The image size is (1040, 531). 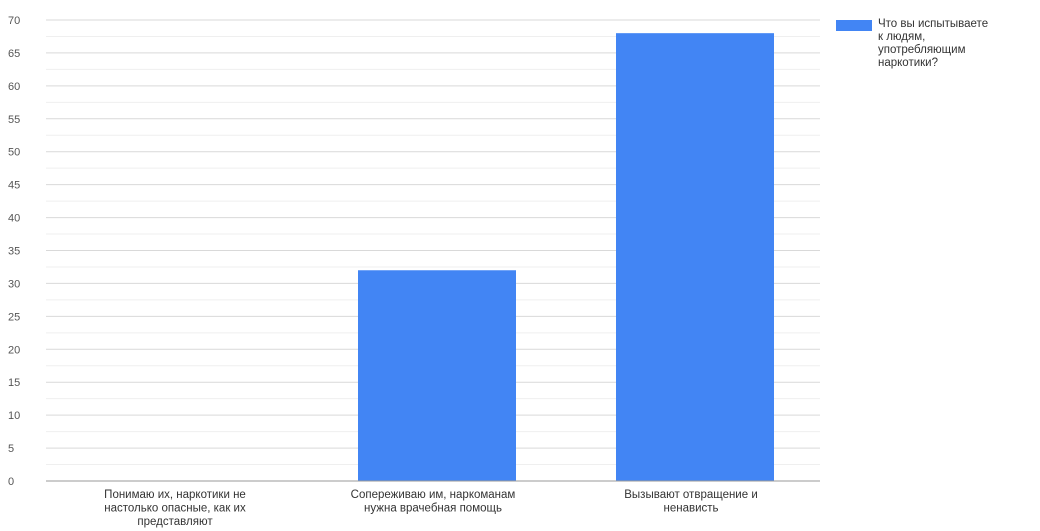 What do you see at coordinates (922, 50) in the screenshot?
I see `legend-label-line: употребляющим` at bounding box center [922, 50].